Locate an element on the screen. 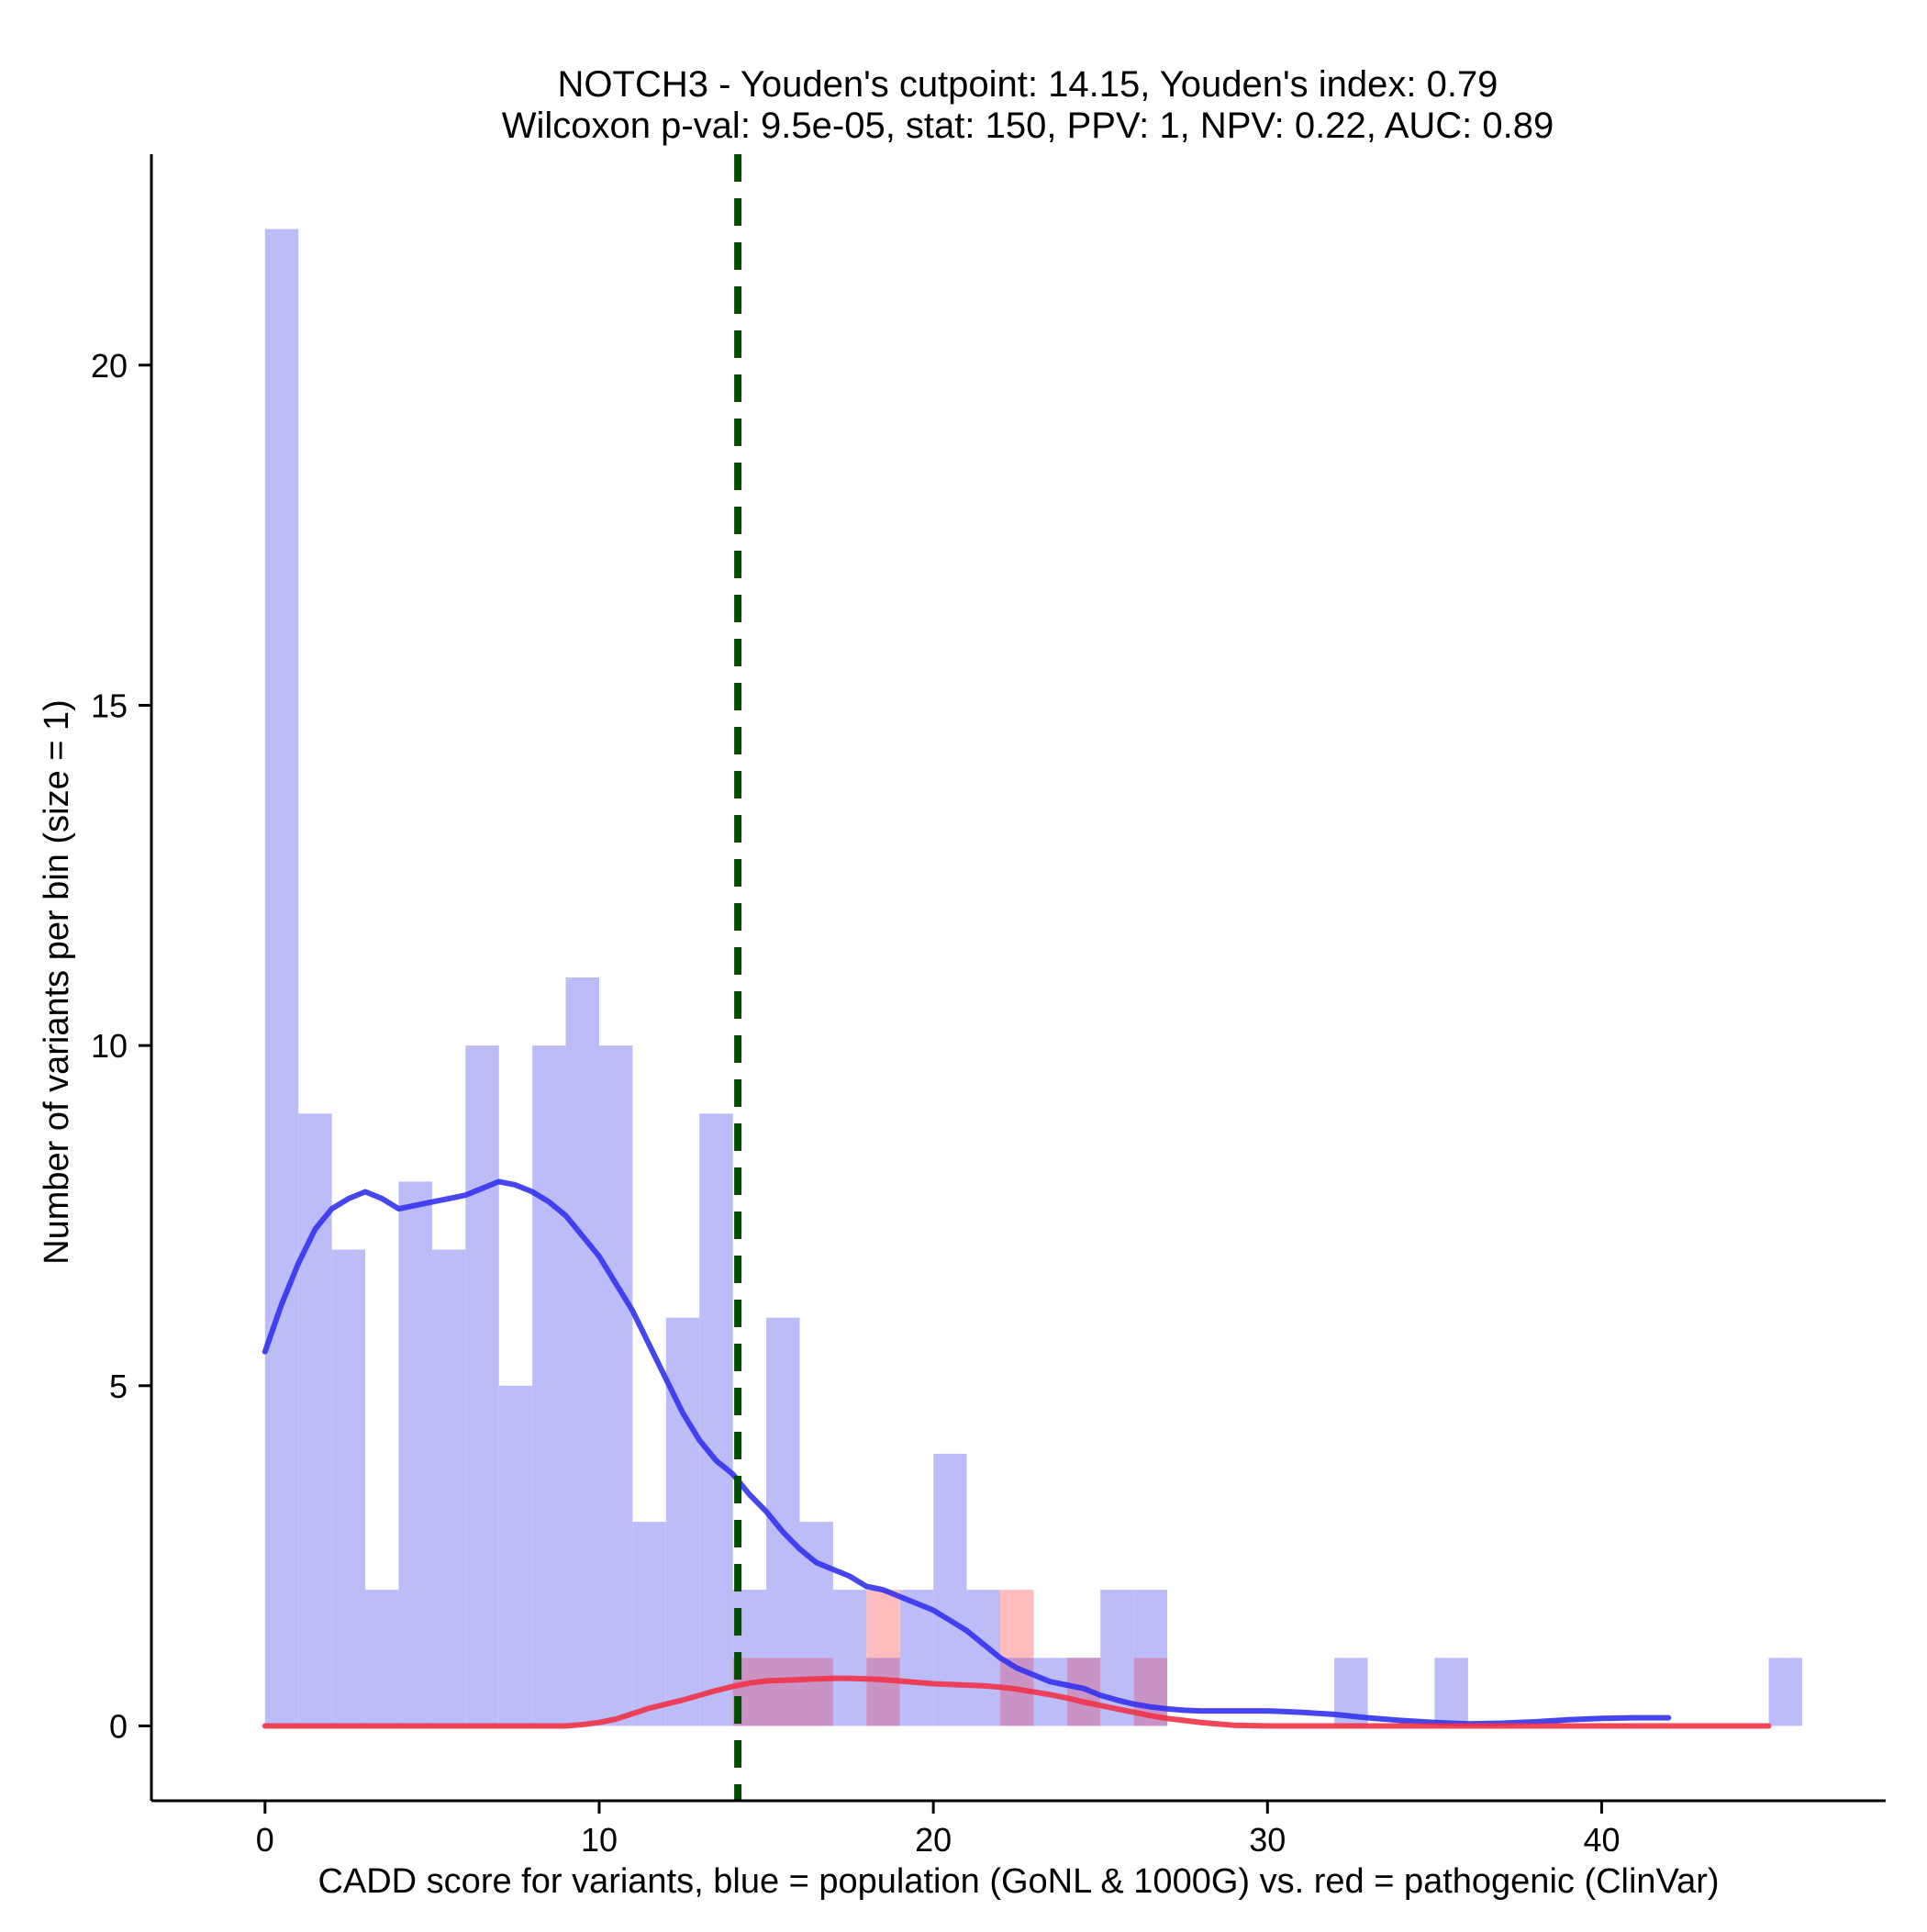  y-tick-label: 20 is located at coordinates (109, 366).